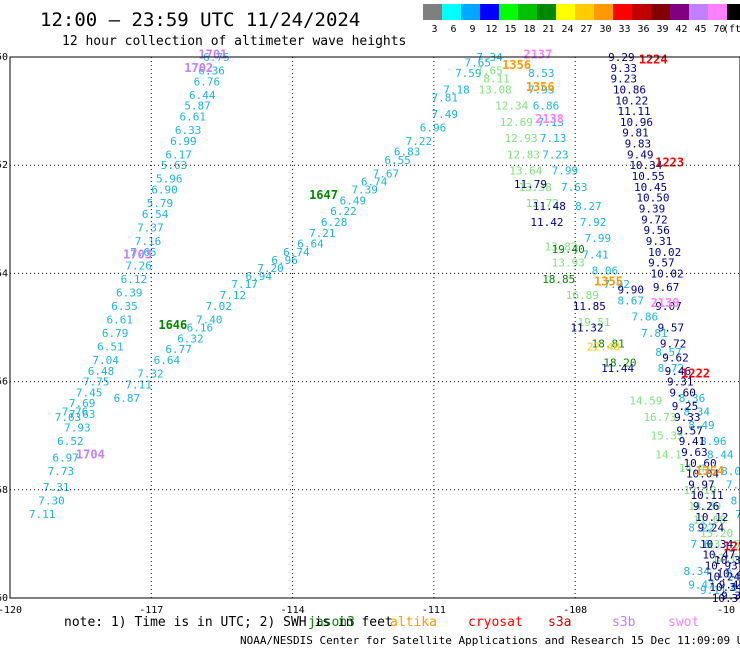 The height and width of the screenshot is (650, 740). I want to click on wave-height-label: 7.65, so click(143, 252).